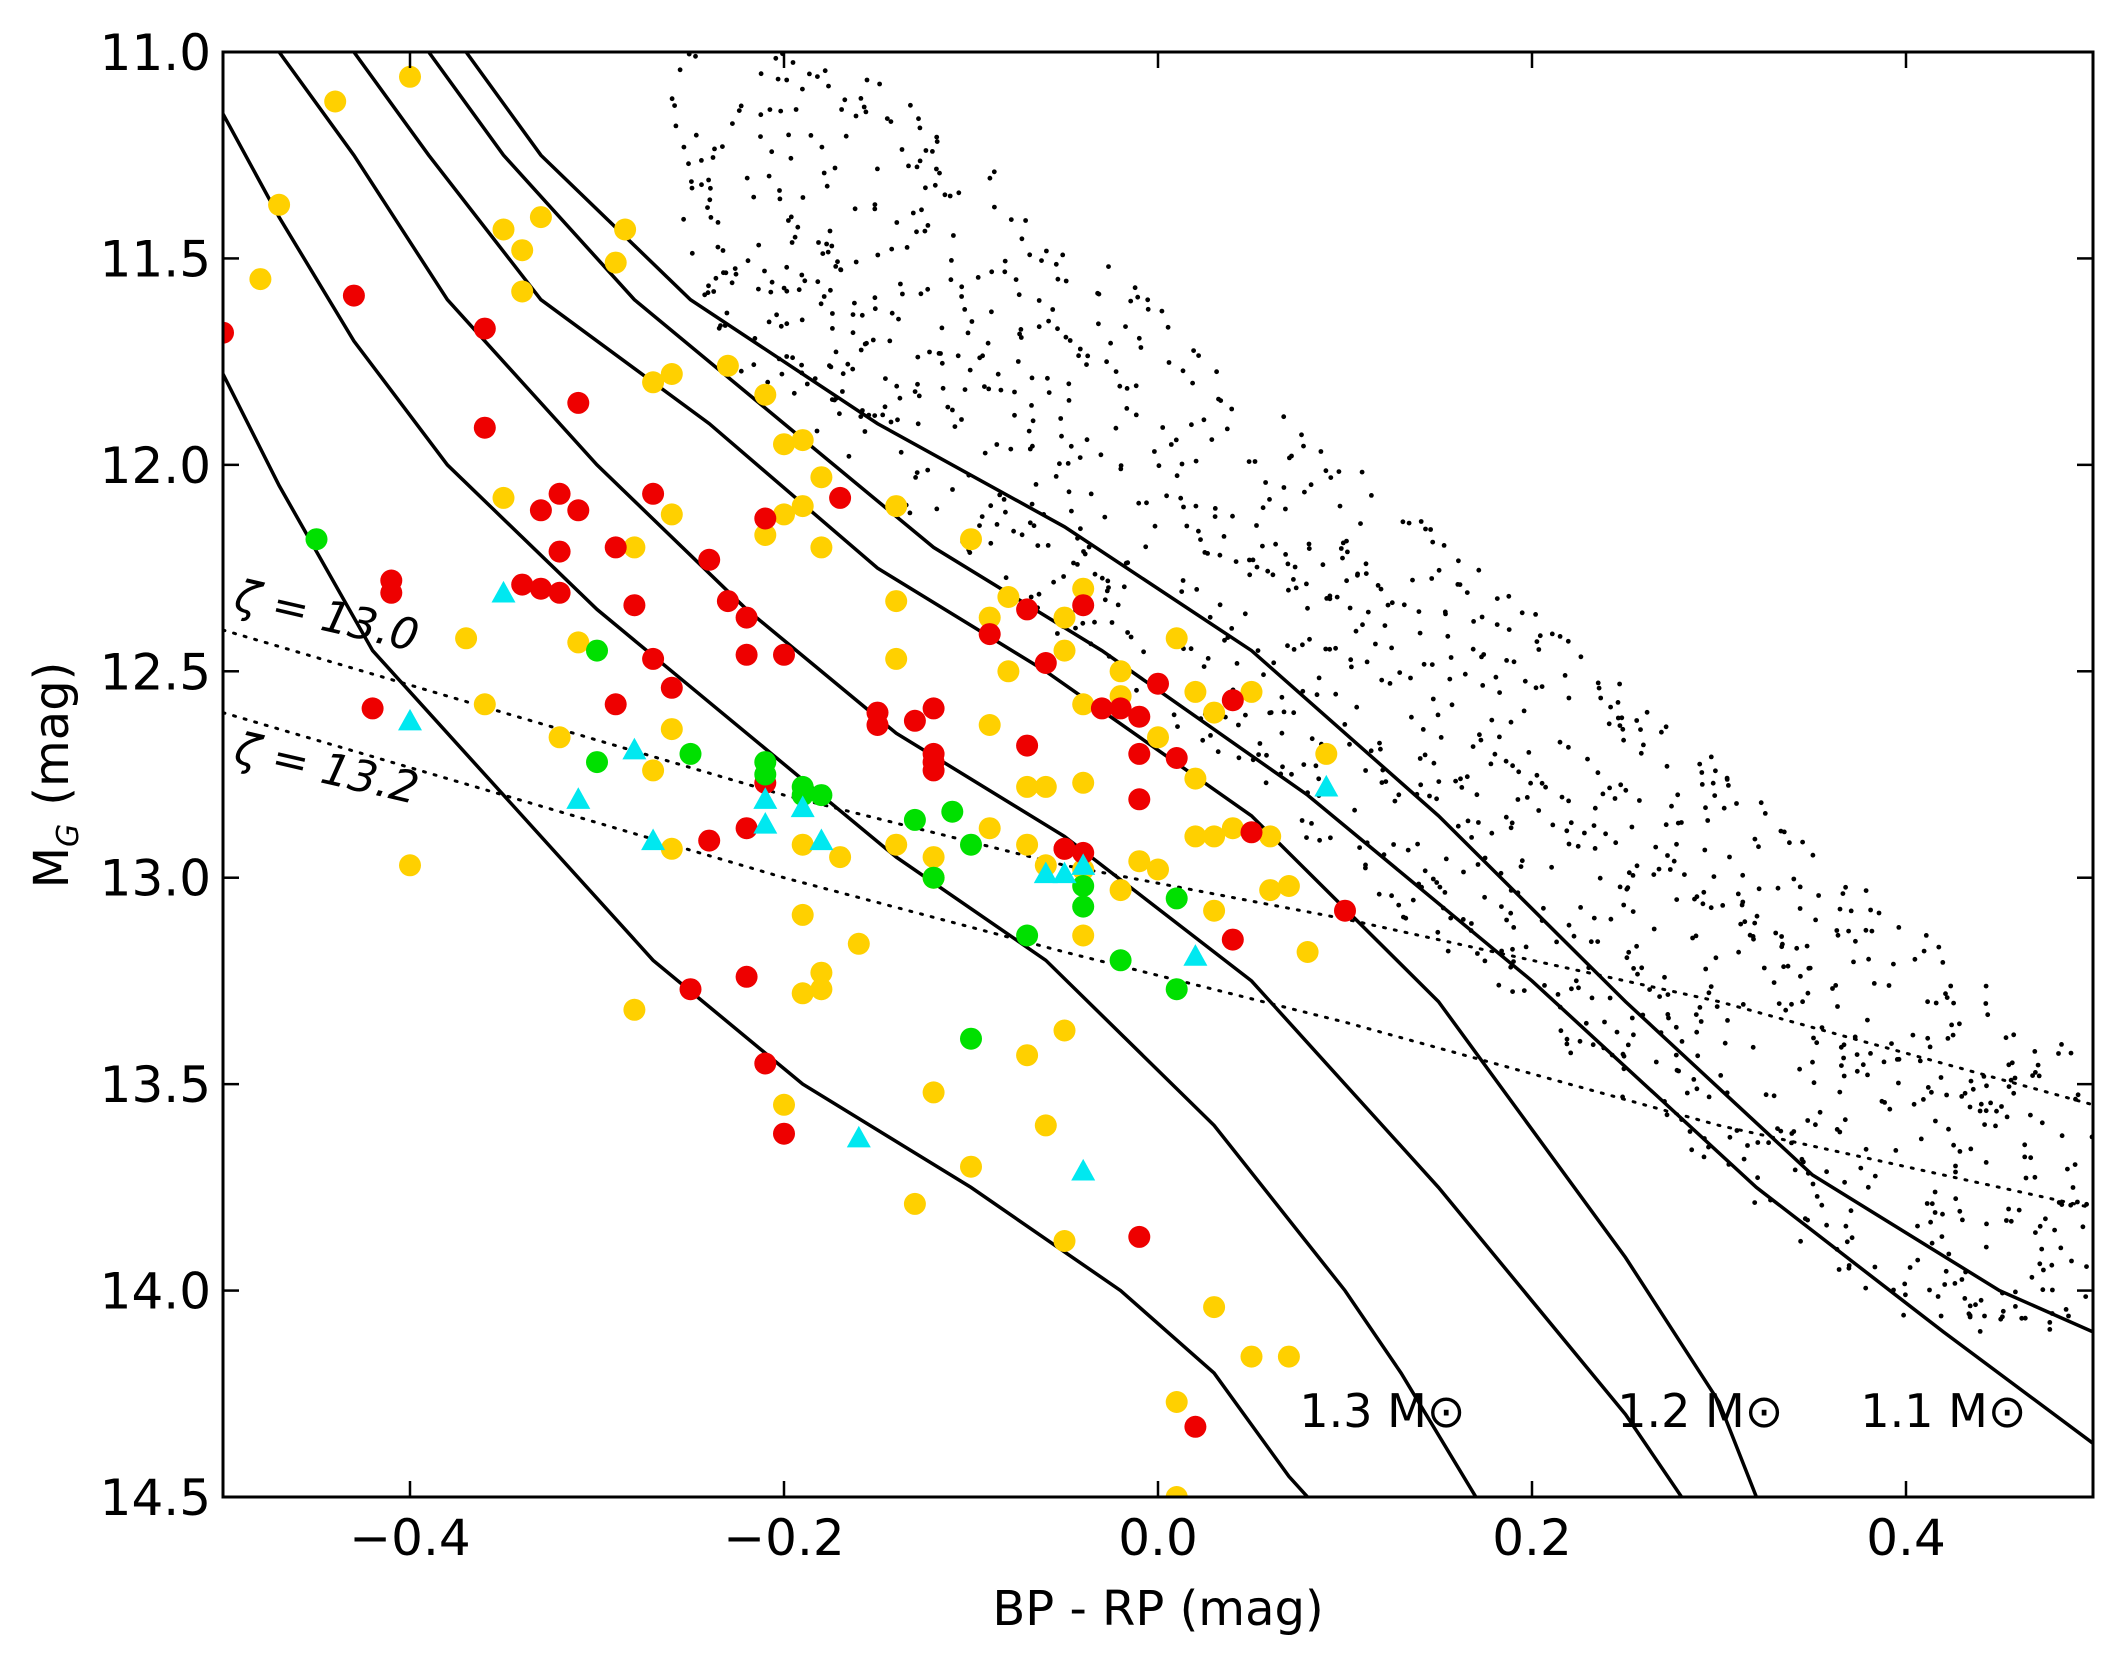  Describe the element at coordinates (316, 539) in the screenshot. I see `point-green` at that location.